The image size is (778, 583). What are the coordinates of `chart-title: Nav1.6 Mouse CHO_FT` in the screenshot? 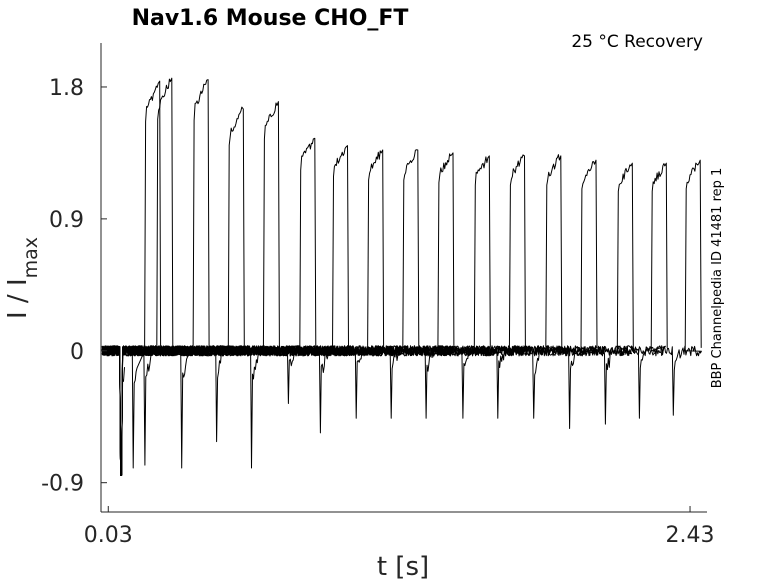 It's located at (270, 18).